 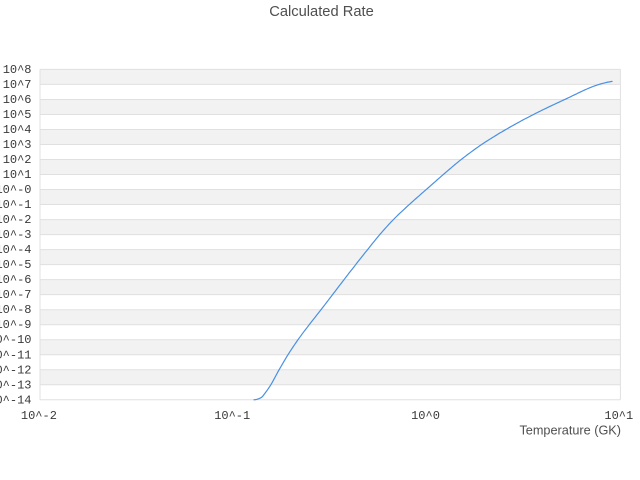 What do you see at coordinates (17, 145) in the screenshot?
I see `svg-text: 10^3` at bounding box center [17, 145].